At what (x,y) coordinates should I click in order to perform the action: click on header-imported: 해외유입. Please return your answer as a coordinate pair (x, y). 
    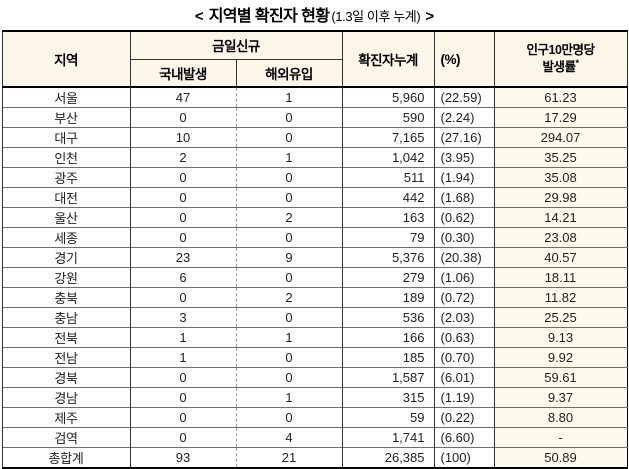
    Looking at the image, I should click on (289, 73).